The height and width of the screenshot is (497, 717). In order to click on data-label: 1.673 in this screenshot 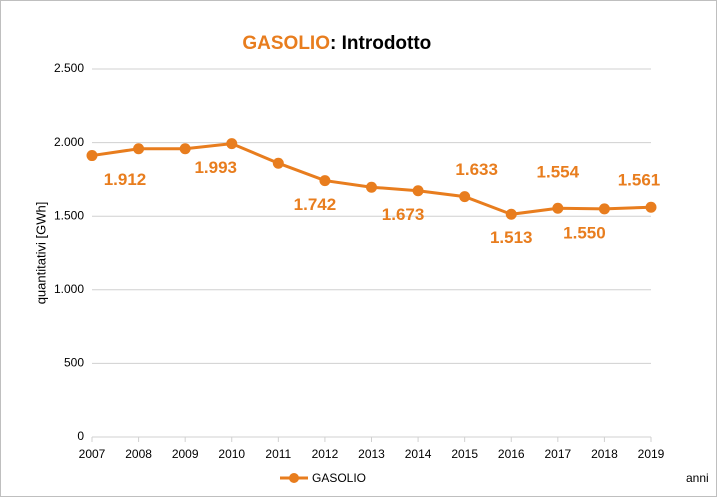, I will do `click(403, 214)`.